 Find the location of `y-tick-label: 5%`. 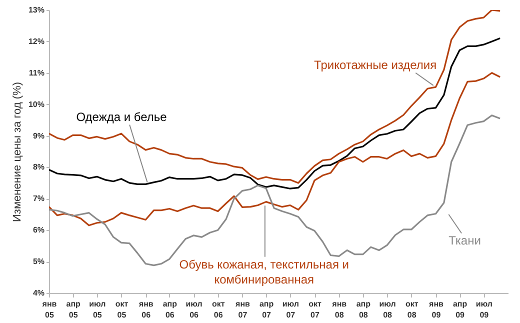

y-tick-label: 5% is located at coordinates (38, 261).